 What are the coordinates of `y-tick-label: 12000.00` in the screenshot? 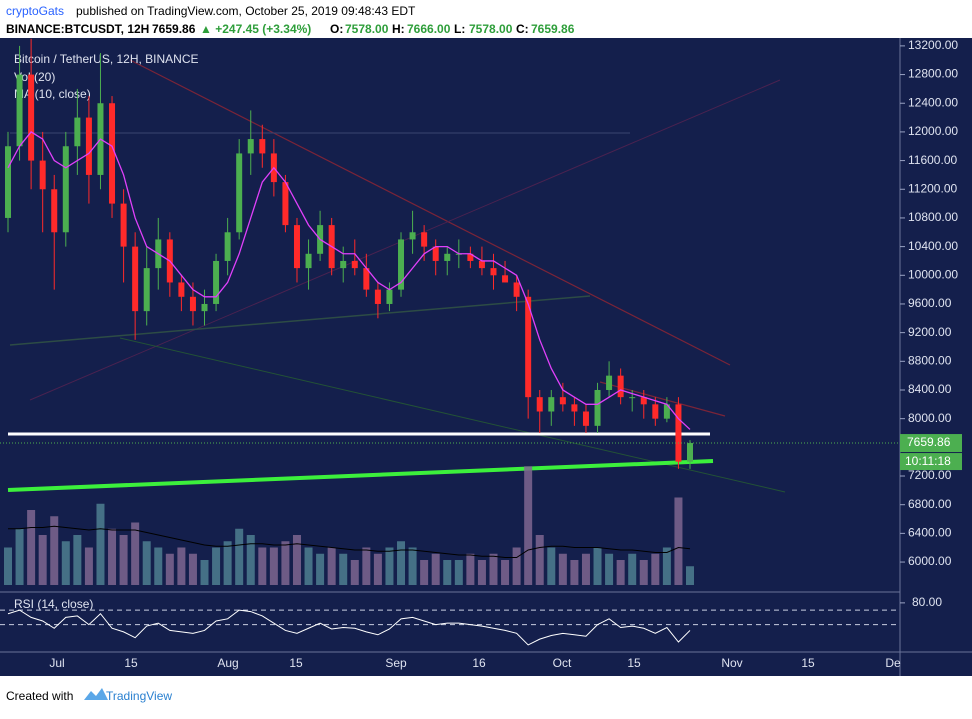 It's located at (933, 131).